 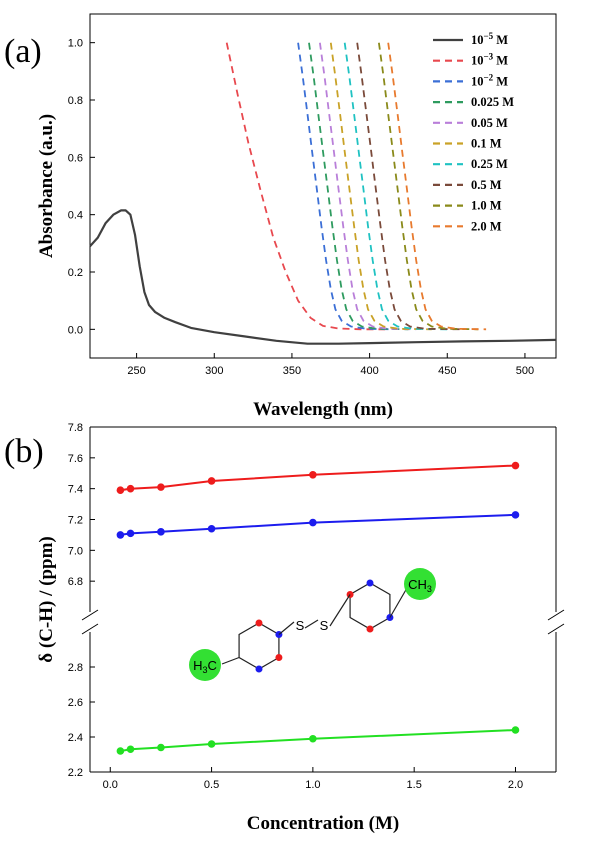 I want to click on y-tick-label: 2.6, so click(x=75, y=703).